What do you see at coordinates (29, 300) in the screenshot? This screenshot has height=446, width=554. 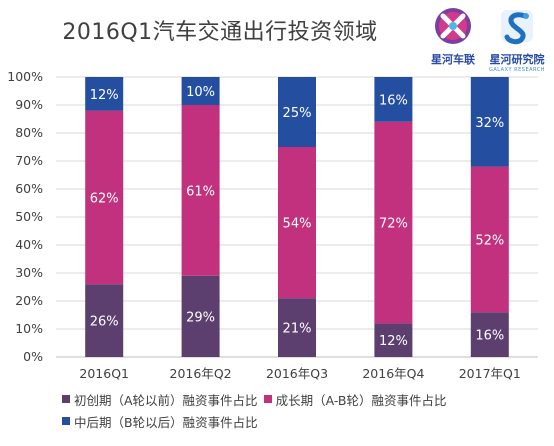 I see `y-tick-label: 20%` at bounding box center [29, 300].